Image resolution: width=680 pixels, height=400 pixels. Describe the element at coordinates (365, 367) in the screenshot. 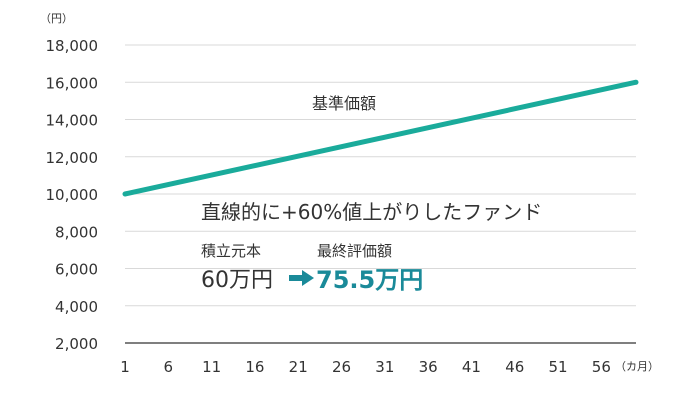

I see `x-axis-ticks: 1 6 11 16 21 26 31 36 41 46 51 56` at that location.